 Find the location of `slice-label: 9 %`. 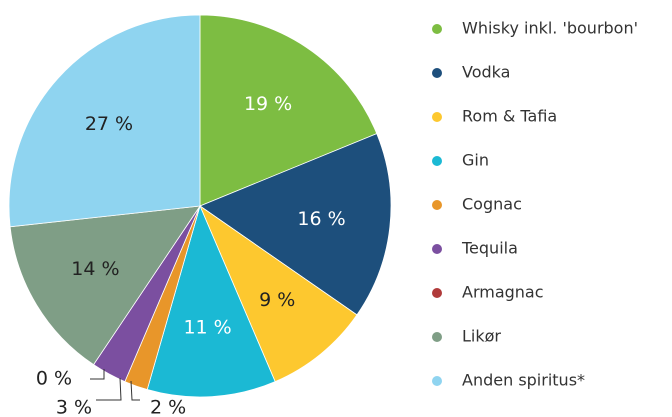

slice-label: 9 % is located at coordinates (277, 300).